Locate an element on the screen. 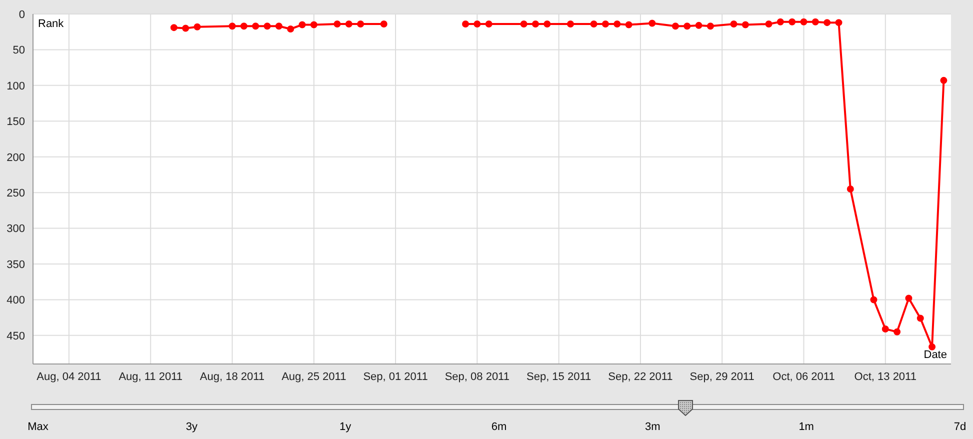  text: 1y is located at coordinates (345, 427).